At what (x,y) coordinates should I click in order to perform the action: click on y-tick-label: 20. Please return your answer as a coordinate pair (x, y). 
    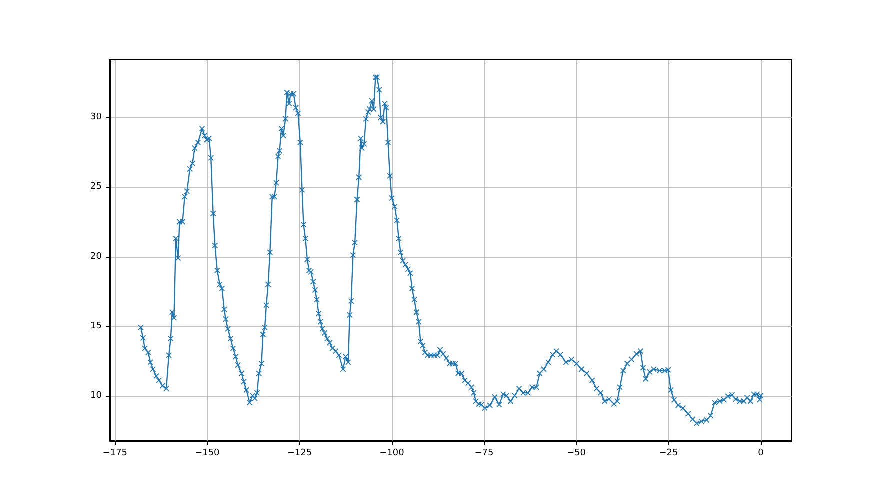
    Looking at the image, I should click on (96, 257).